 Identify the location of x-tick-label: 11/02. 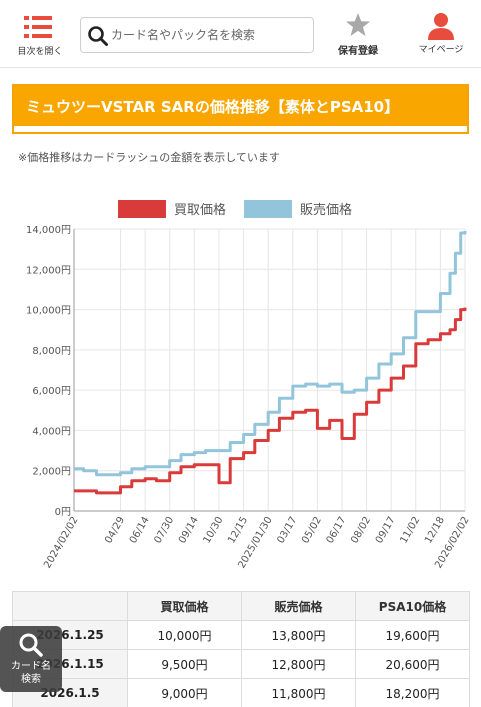
(410, 530).